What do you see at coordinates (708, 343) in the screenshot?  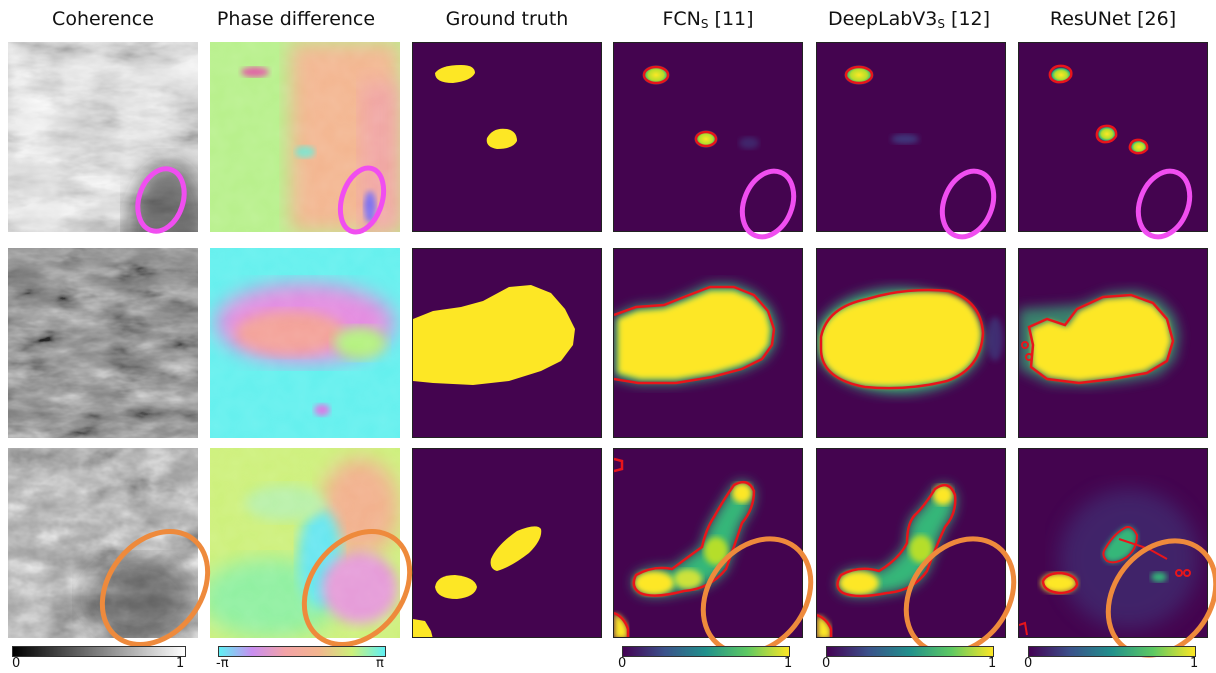 I see `fcn-prediction-row2` at bounding box center [708, 343].